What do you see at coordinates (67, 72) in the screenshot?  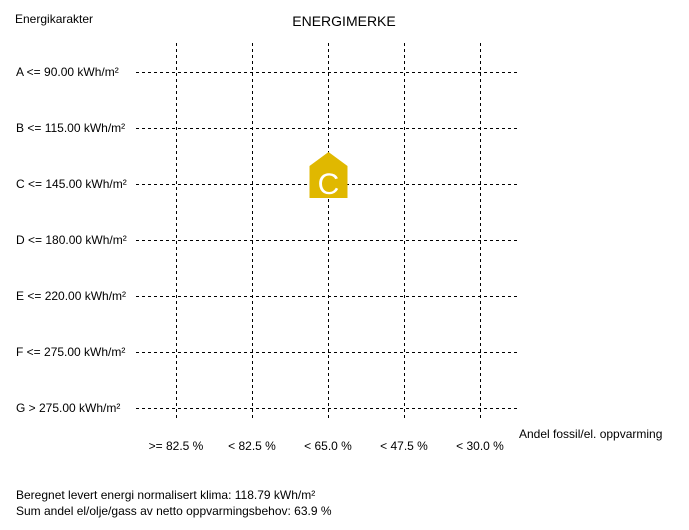 I see `row-label: A <= 90.00 kWh/m²` at bounding box center [67, 72].